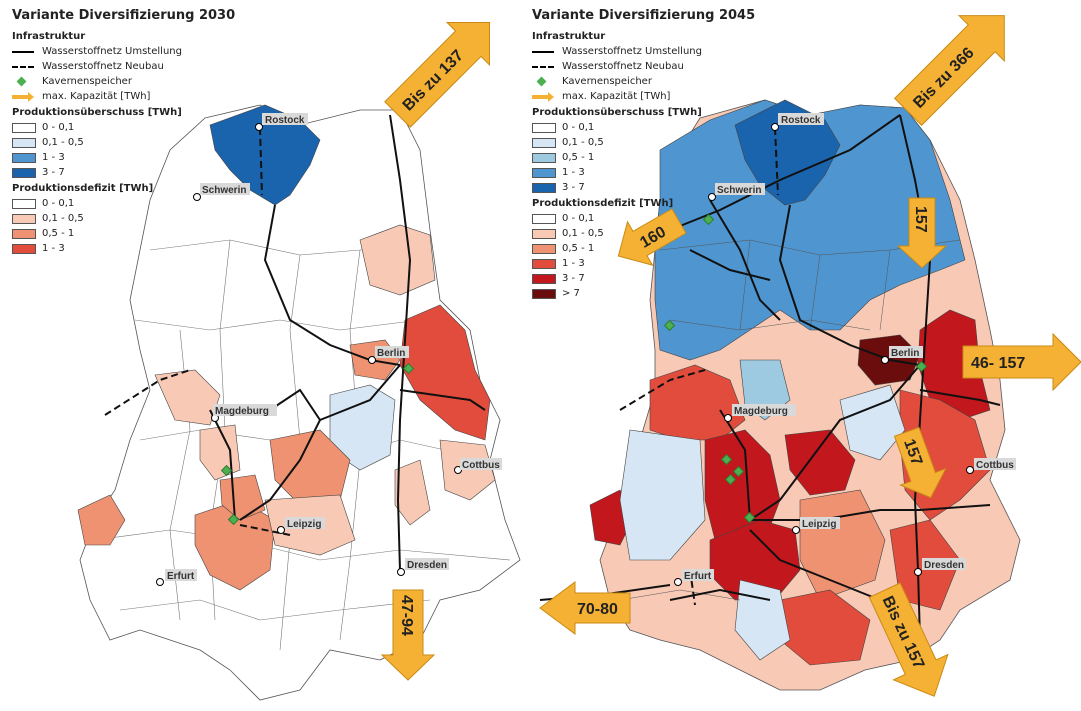 The height and width of the screenshot is (711, 1081). What do you see at coordinates (281, 122) in the screenshot?
I see `city-rostock: Rostock` at bounding box center [281, 122].